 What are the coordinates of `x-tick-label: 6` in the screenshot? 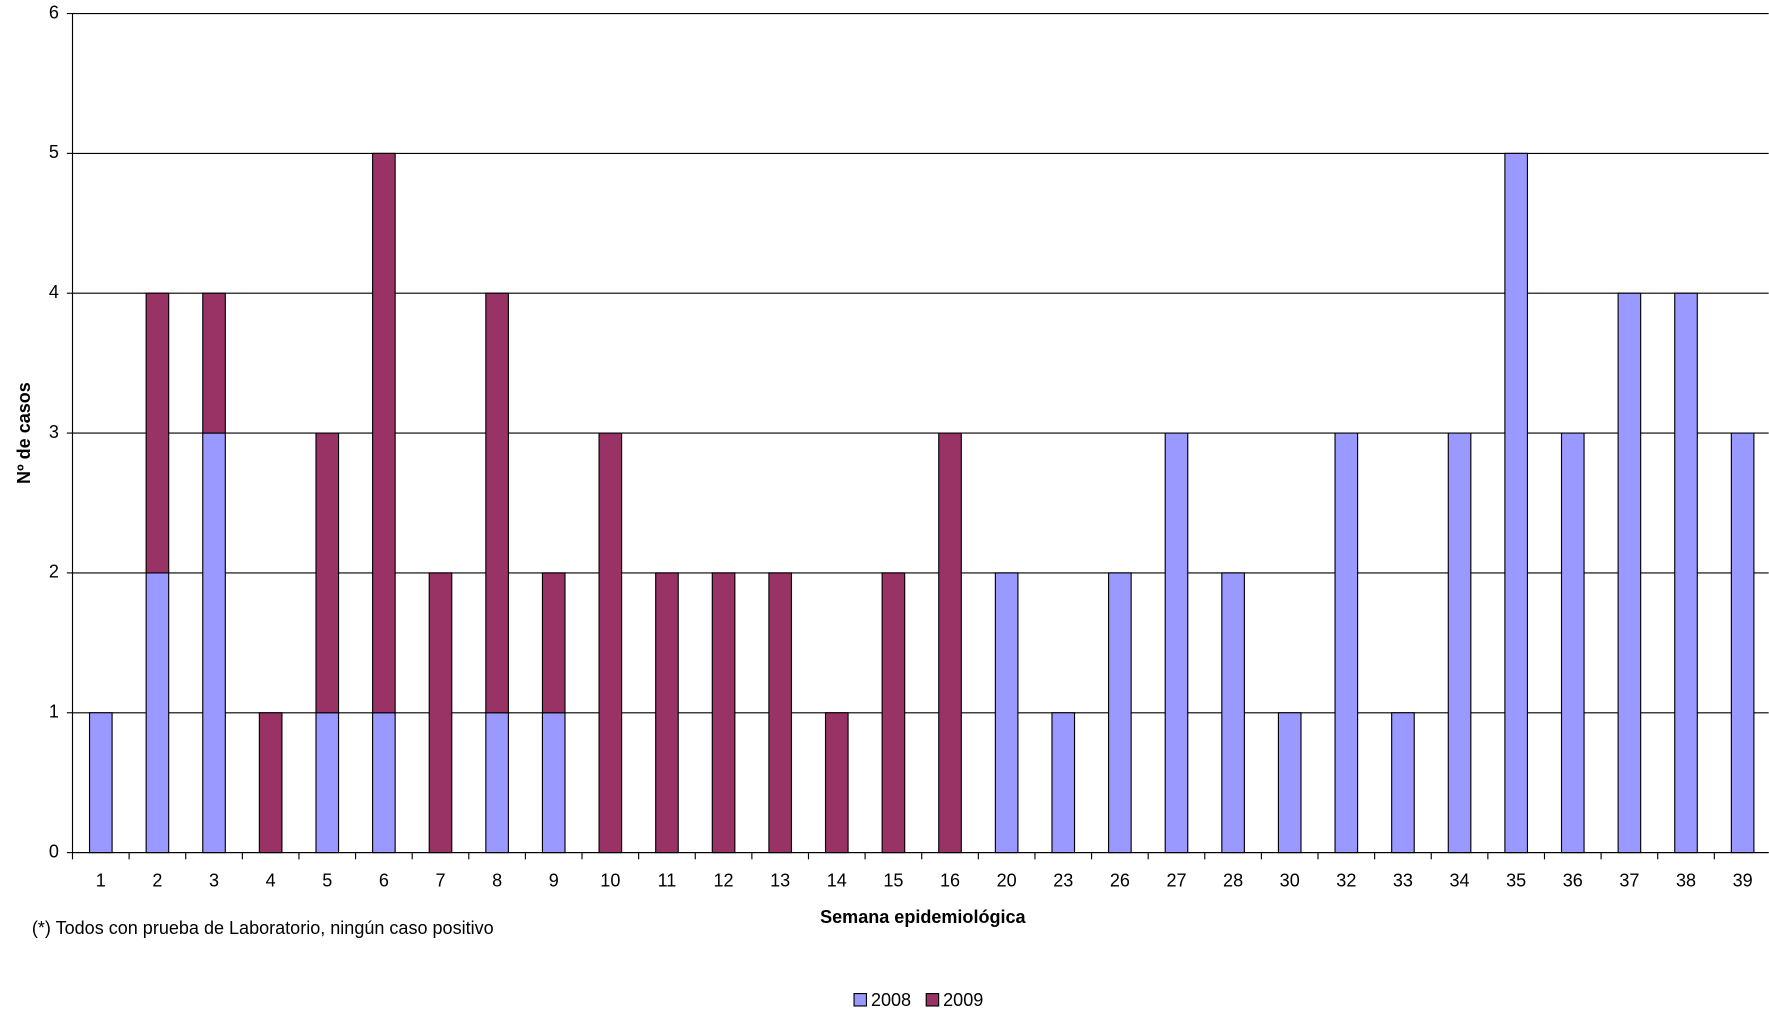 It's located at (384, 881).